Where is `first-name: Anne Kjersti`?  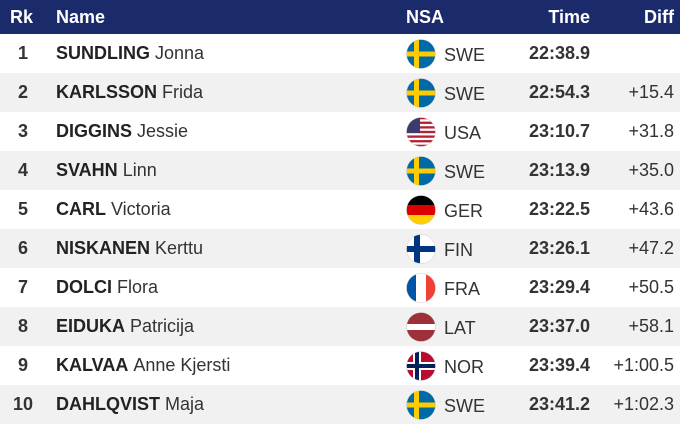 first-name: Anne Kjersti is located at coordinates (182, 365).